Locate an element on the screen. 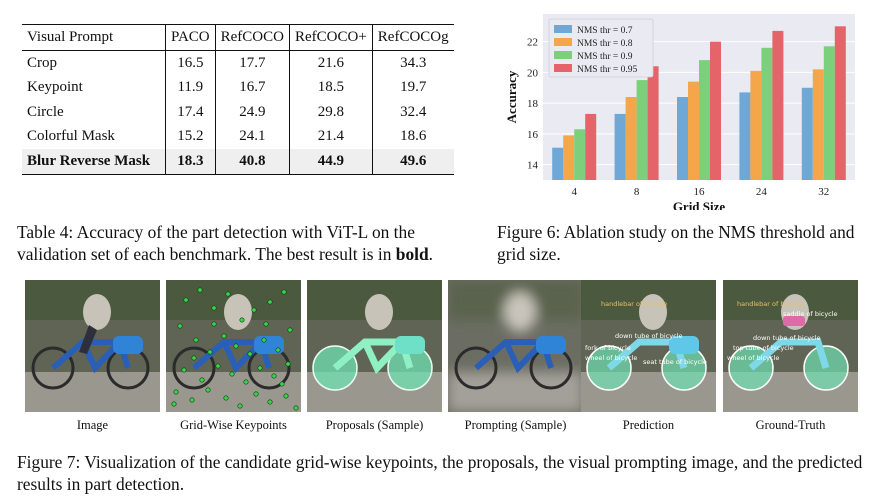 This screenshot has width=893, height=503. x-axis-label: Grid Size is located at coordinates (699, 204).